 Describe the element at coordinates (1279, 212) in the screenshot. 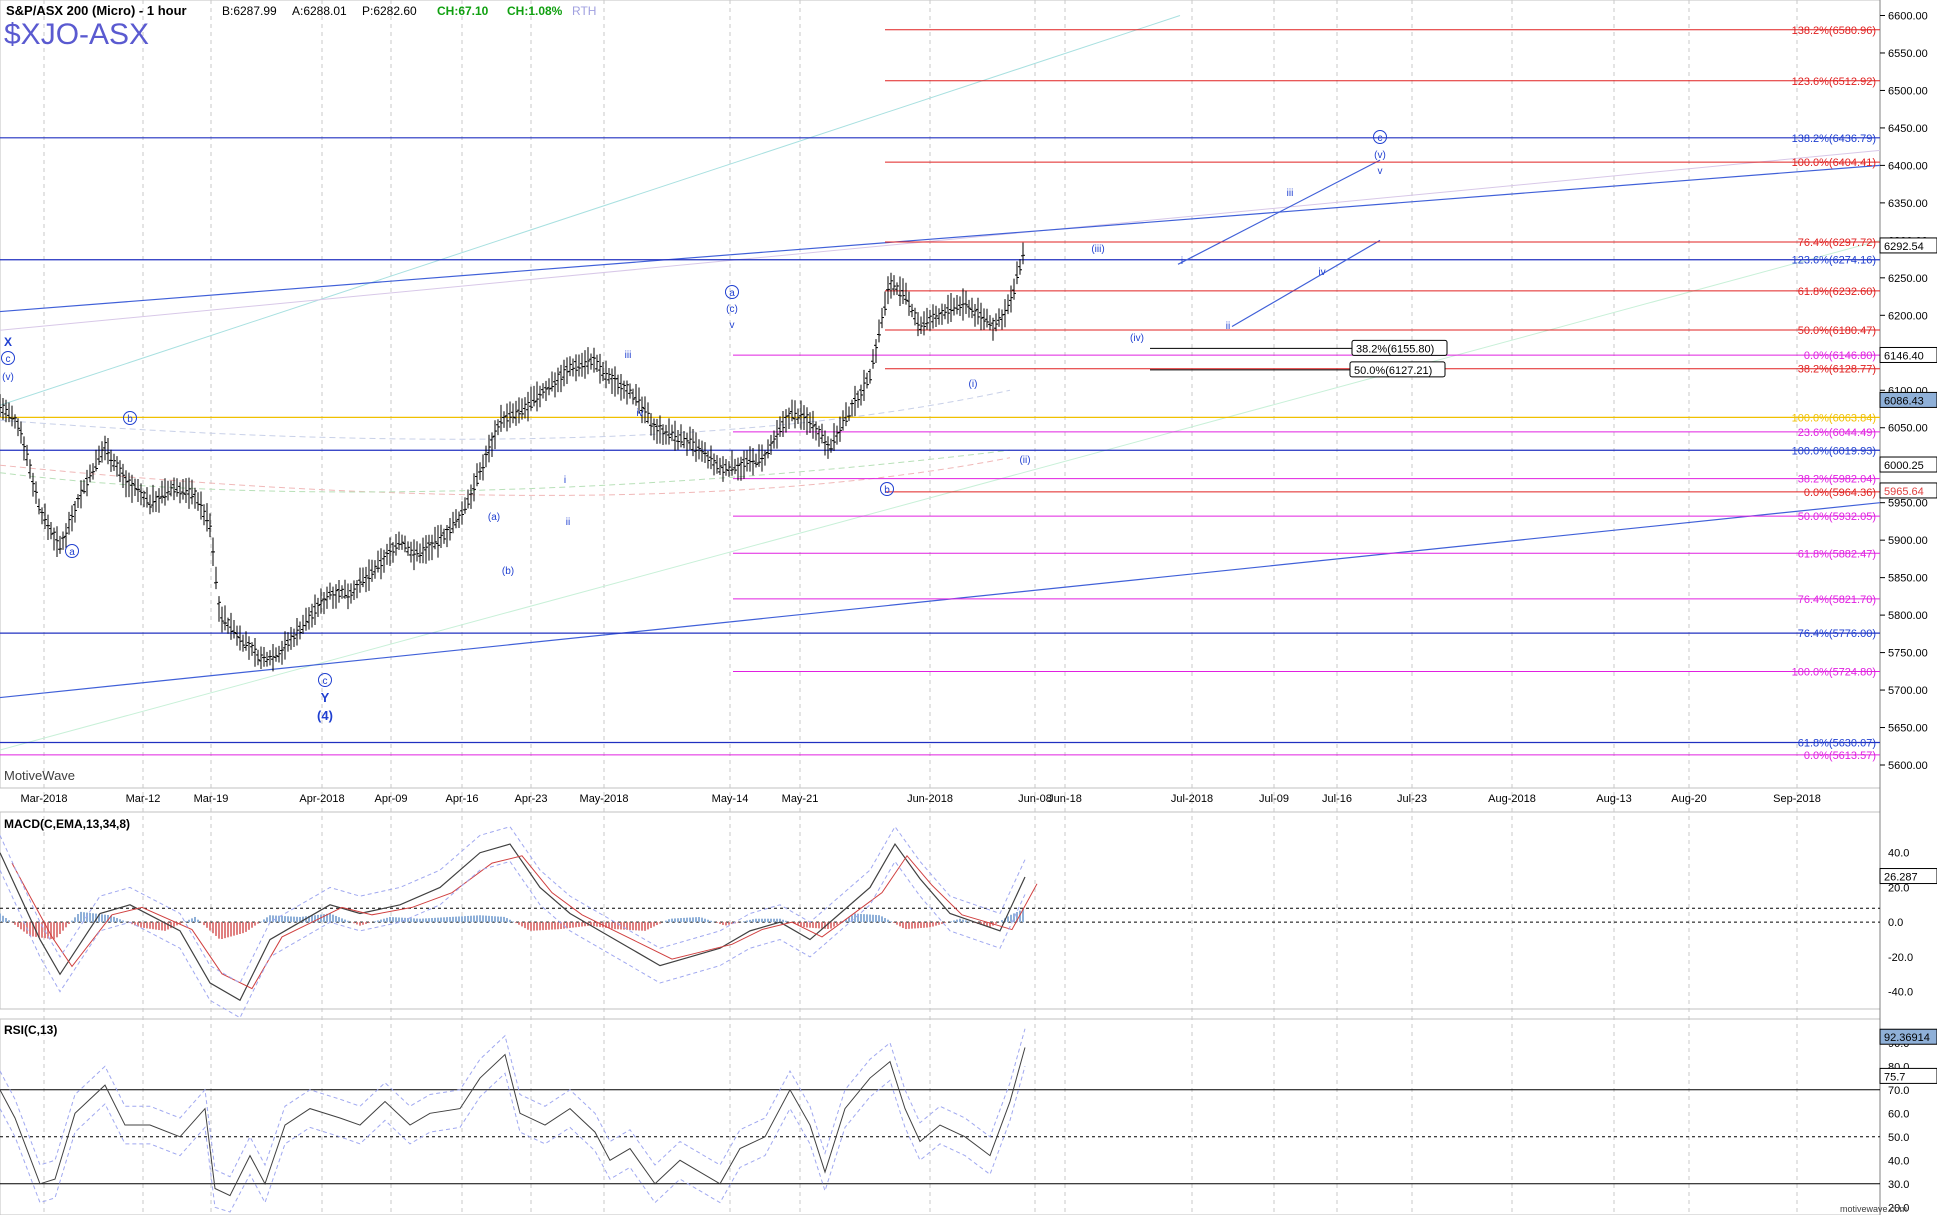

I see `wave-channel-line` at that location.